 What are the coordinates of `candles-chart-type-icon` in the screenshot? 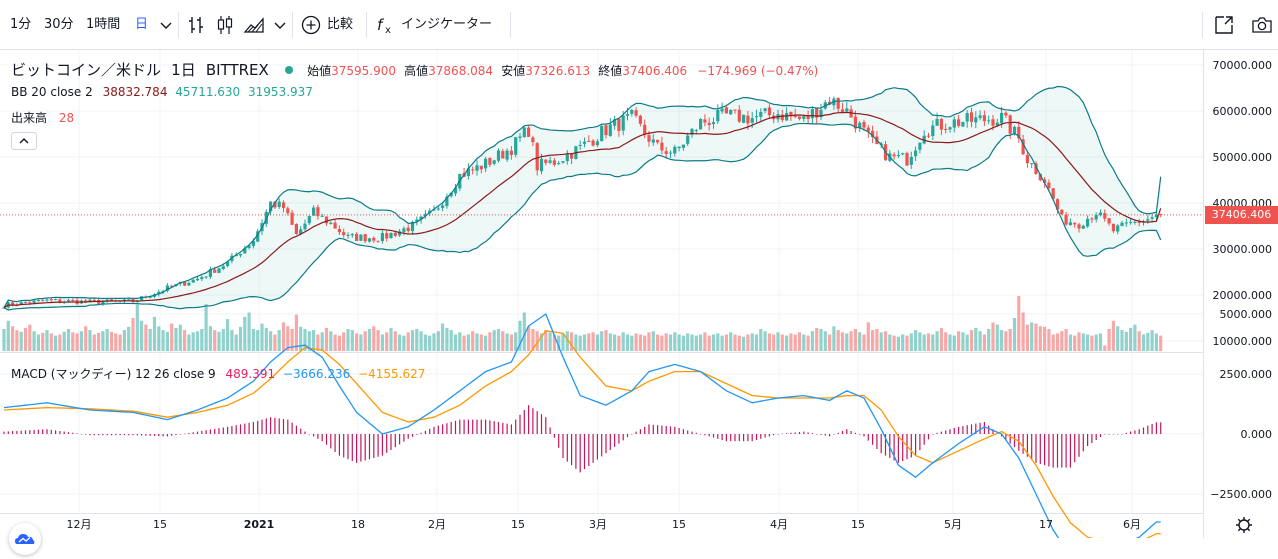 It's located at (225, 25).